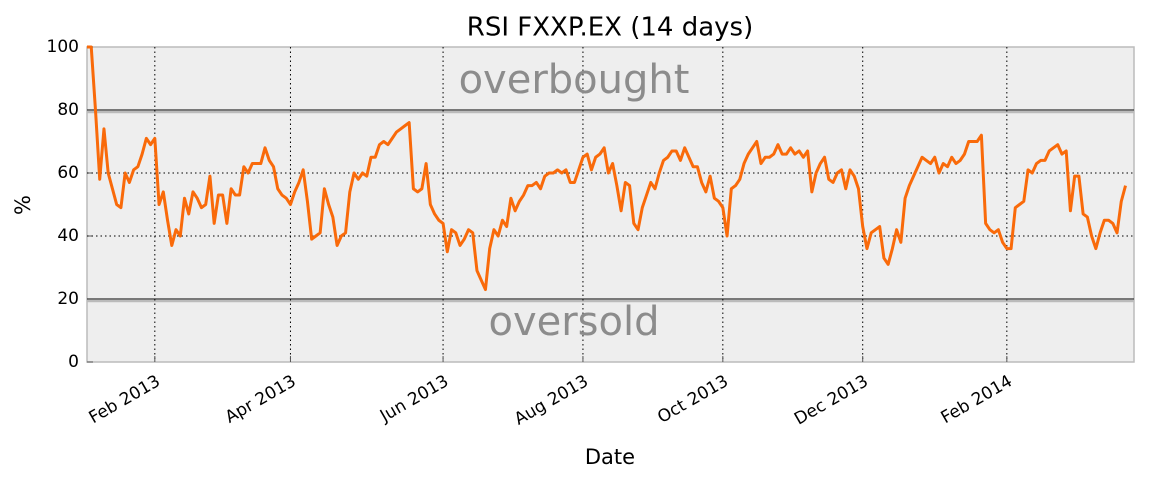  What do you see at coordinates (68, 173) in the screenshot?
I see `y-tick-label: 60` at bounding box center [68, 173].